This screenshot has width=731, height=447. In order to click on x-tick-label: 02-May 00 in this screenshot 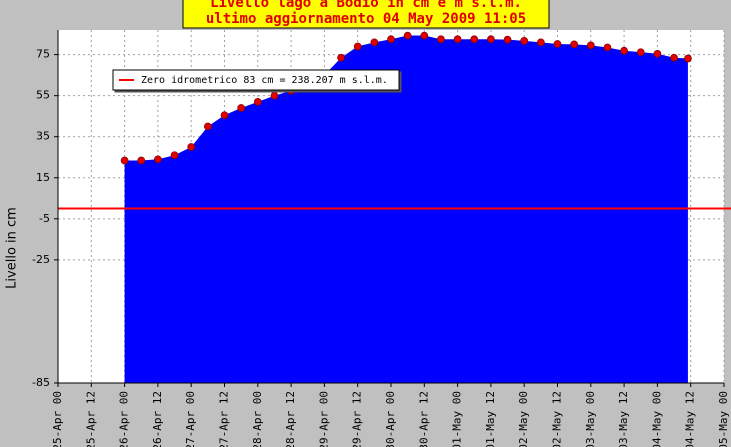, I will do `click(523, 419)`.